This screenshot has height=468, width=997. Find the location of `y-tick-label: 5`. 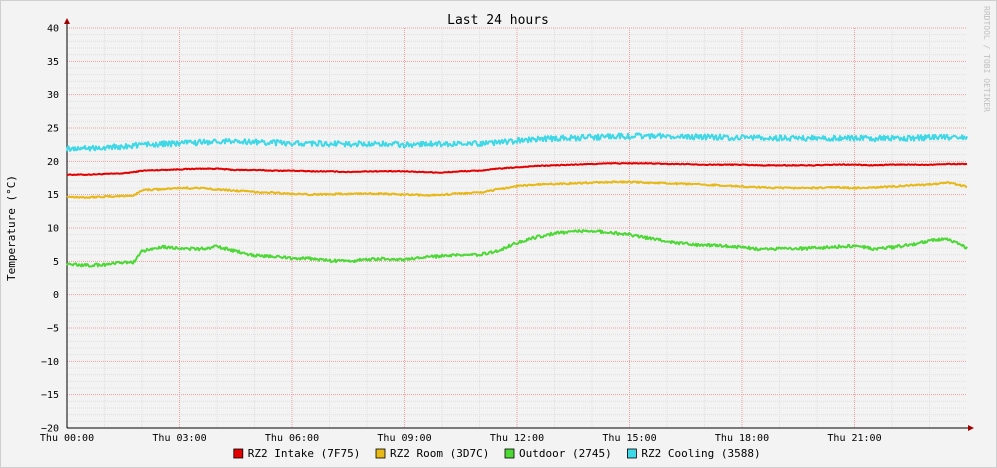

y-tick-label: 5 is located at coordinates (56, 262).